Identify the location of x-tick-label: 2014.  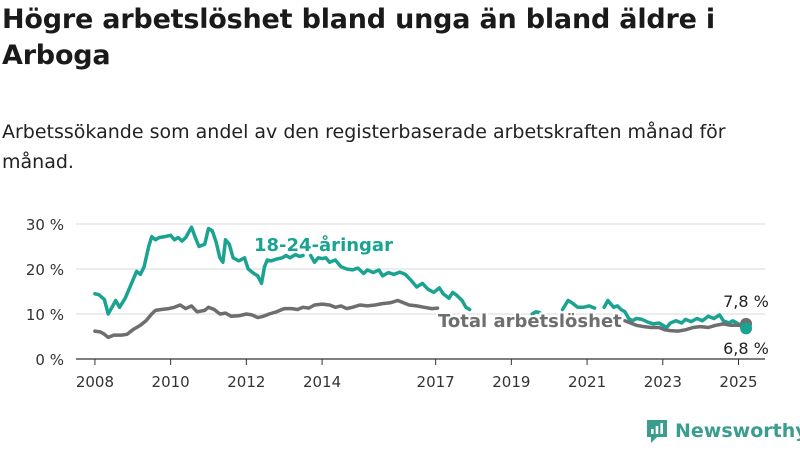
(322, 382).